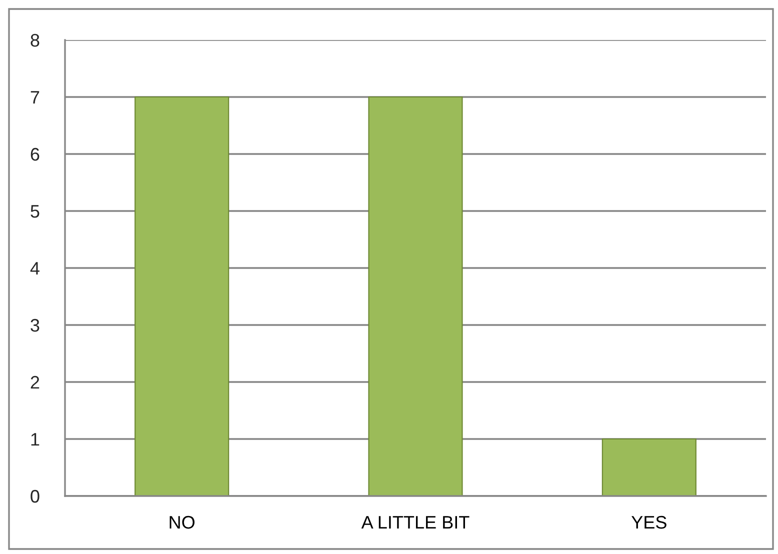 This screenshot has width=778, height=554. I want to click on y-tick-label: 1, so click(35, 439).